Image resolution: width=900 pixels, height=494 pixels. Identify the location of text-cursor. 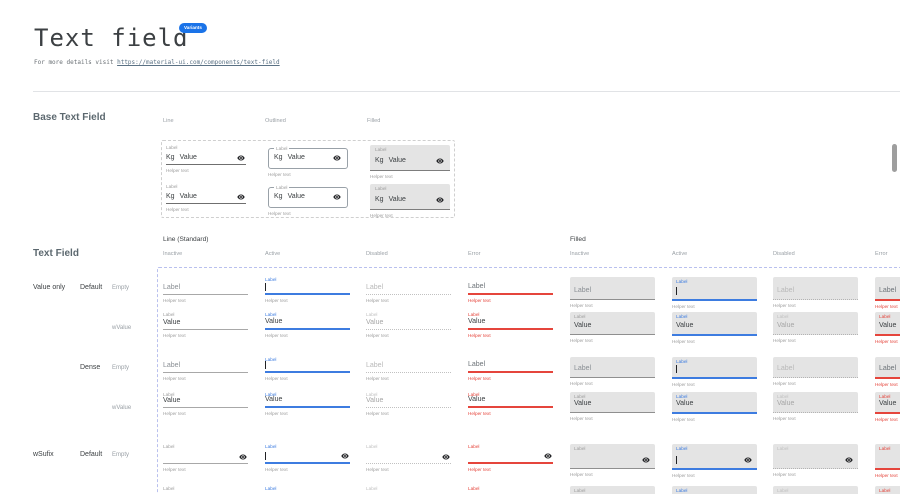
(676, 369).